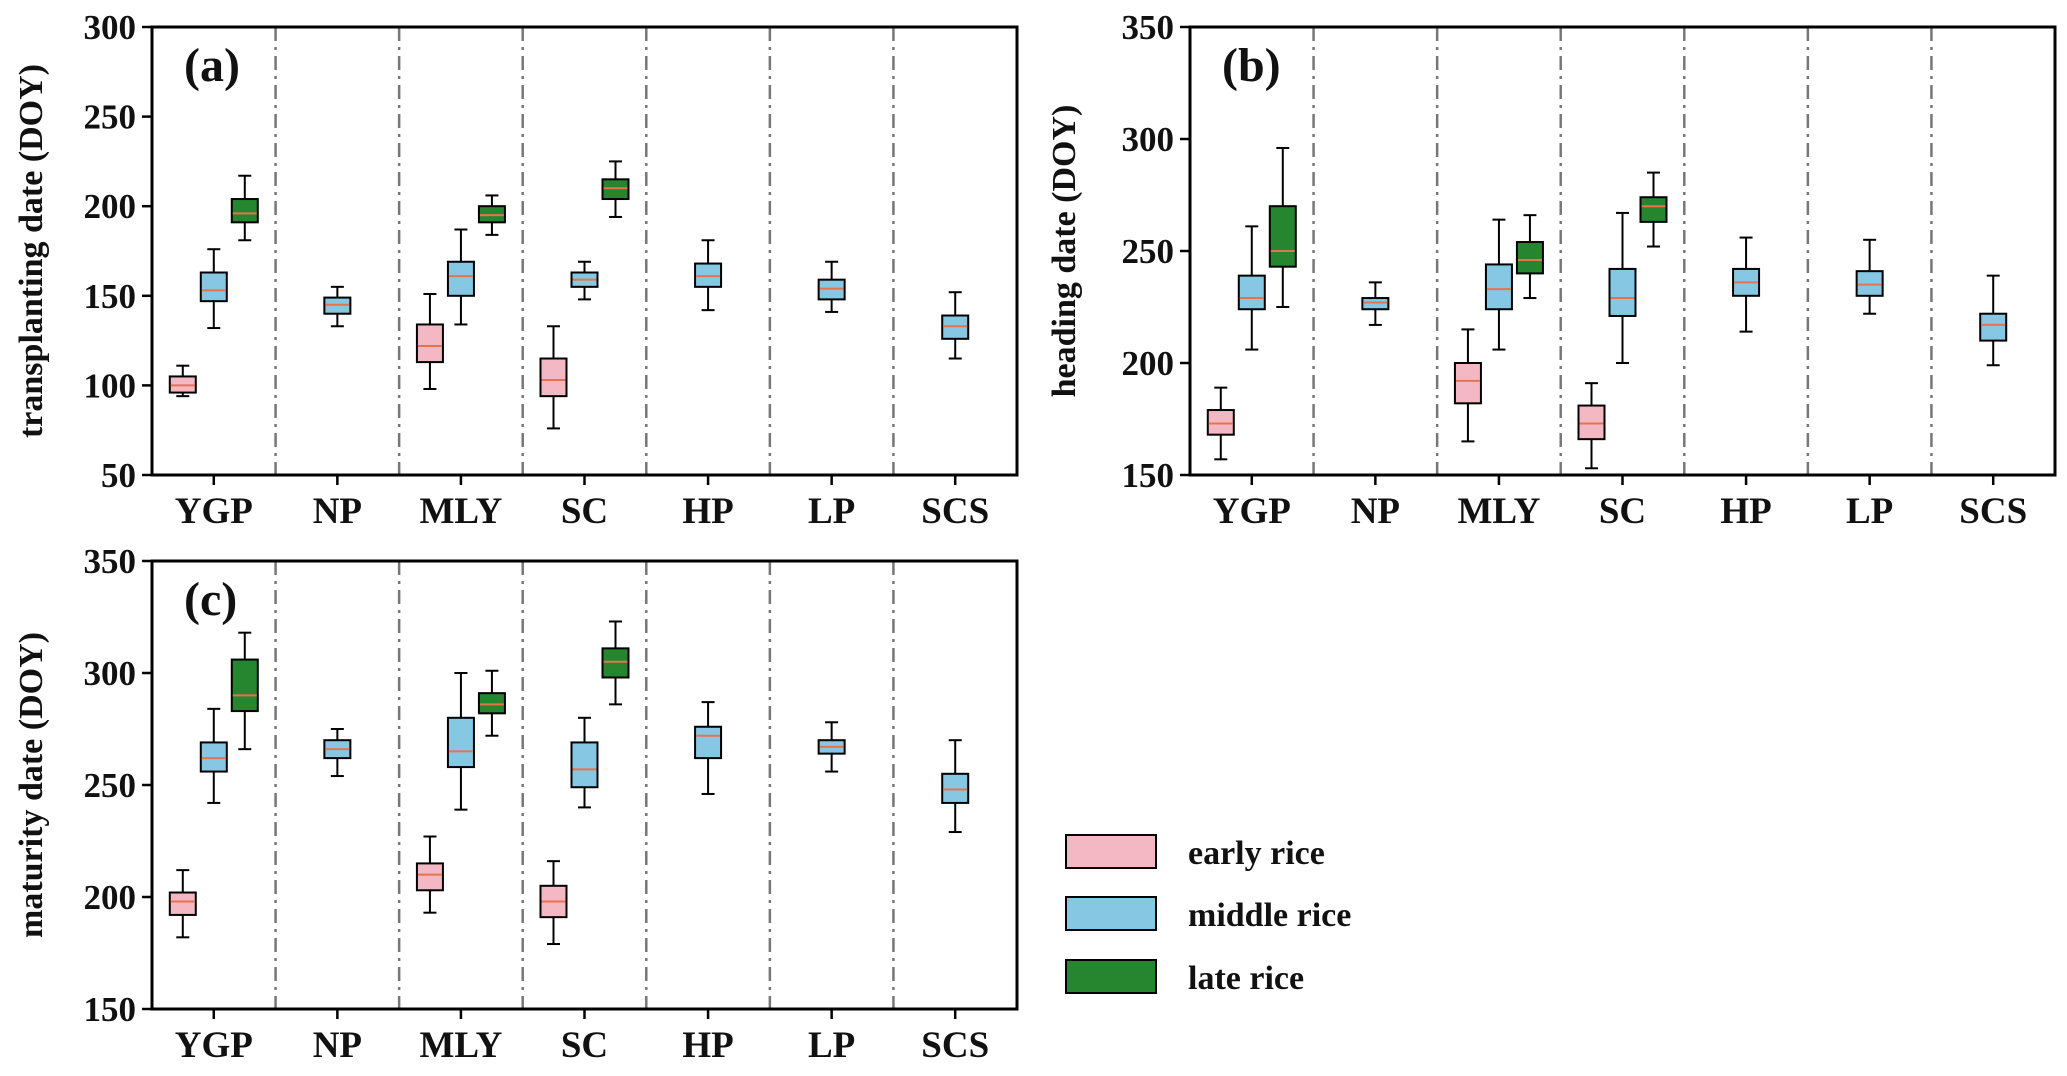 The width and height of the screenshot is (2067, 1076). Describe the element at coordinates (1269, 915) in the screenshot. I see `legend-label-middle: middle rice` at that location.